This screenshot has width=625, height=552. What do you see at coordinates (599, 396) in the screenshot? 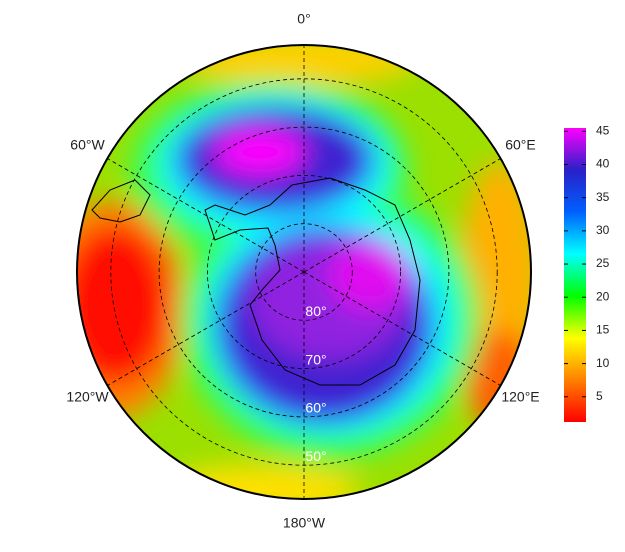
I see `colorbar-tick-label: 5` at bounding box center [599, 396].